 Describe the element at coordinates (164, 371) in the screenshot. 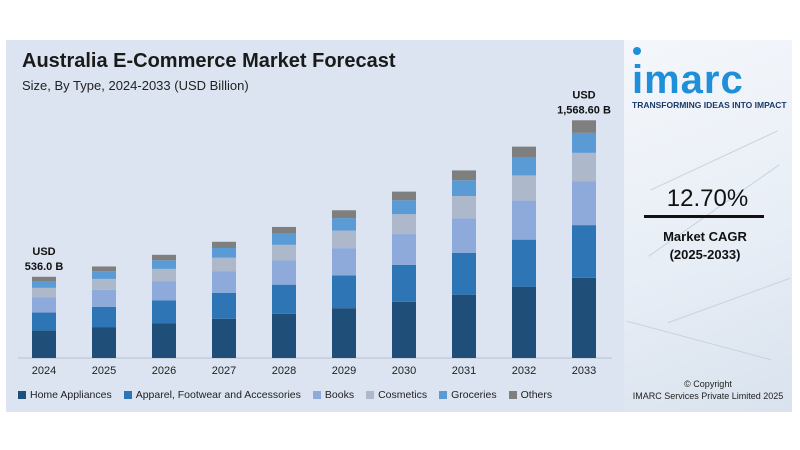

I see `x-tick-label-2026: 2026` at that location.